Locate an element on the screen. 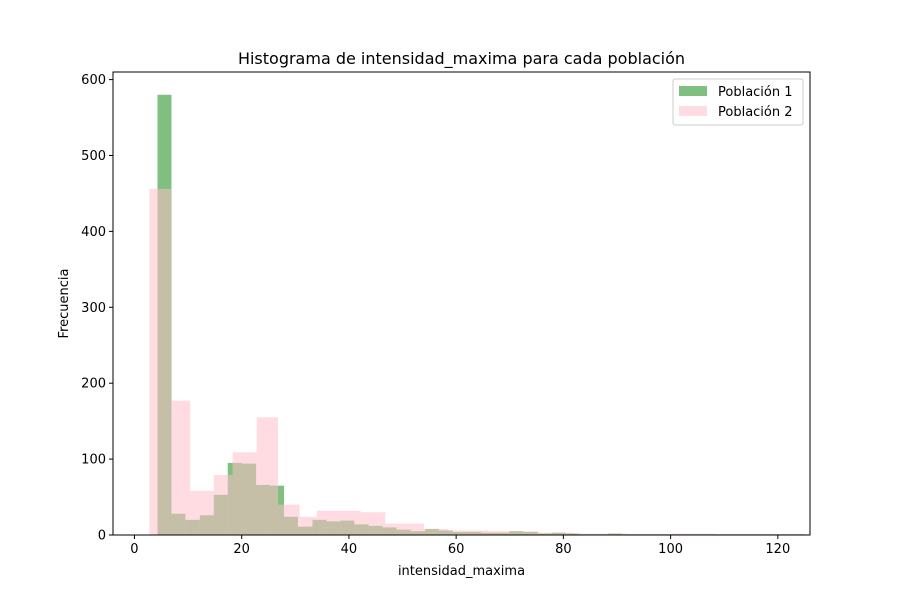 The width and height of the screenshot is (900, 600). x-tick-label: 0 is located at coordinates (134, 549).